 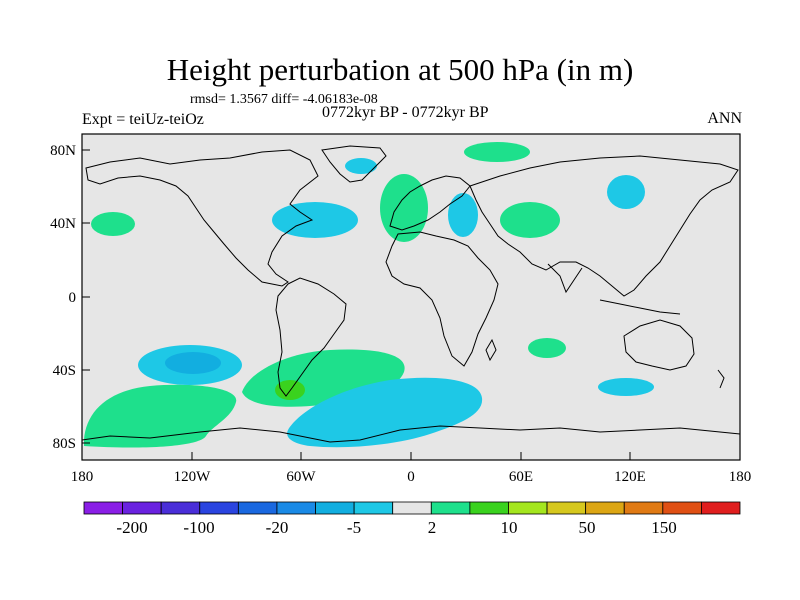 I want to click on coastline-new-zealand, so click(x=721, y=379).